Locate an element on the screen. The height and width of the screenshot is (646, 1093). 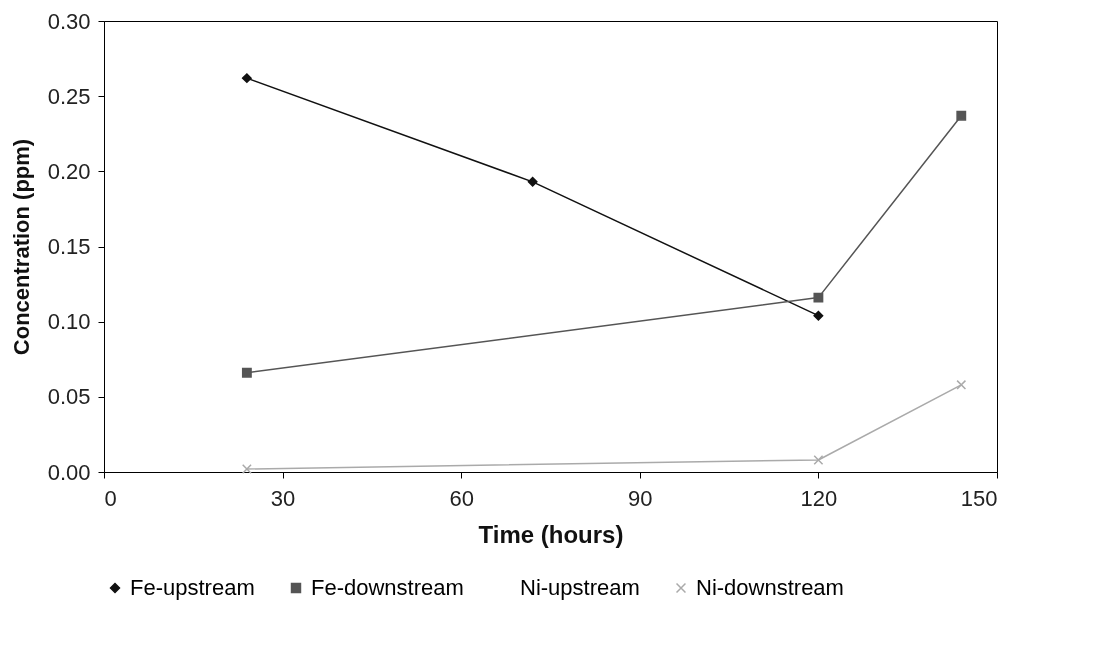
legend-label: Ni-downstream is located at coordinates (770, 587).